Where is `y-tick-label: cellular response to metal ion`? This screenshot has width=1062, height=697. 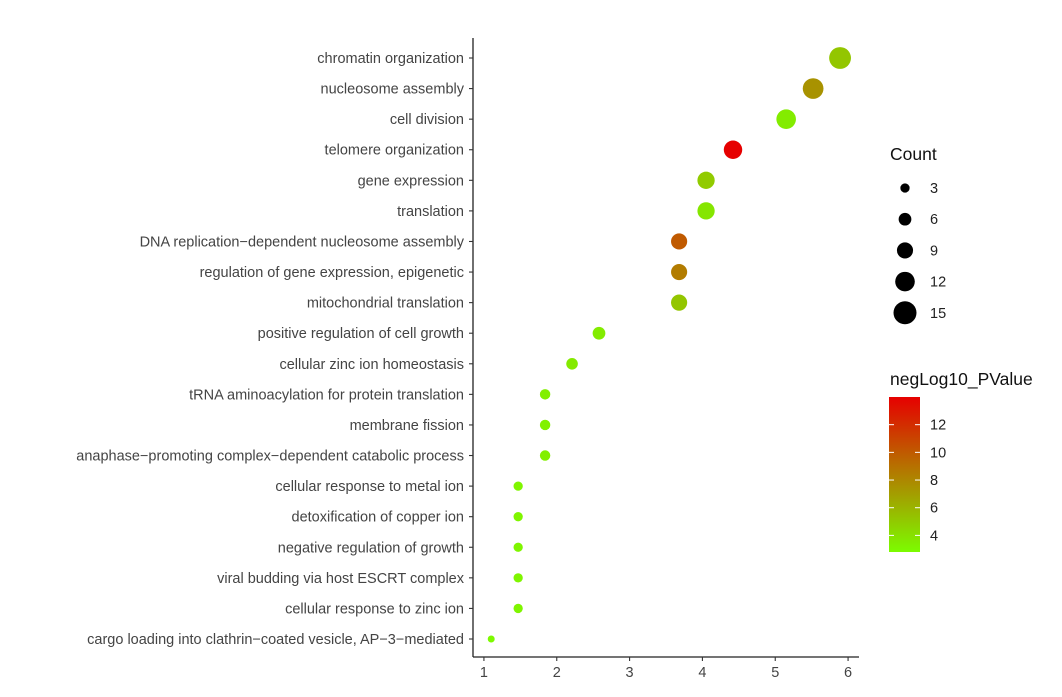
y-tick-label: cellular response to metal ion is located at coordinates (369, 487).